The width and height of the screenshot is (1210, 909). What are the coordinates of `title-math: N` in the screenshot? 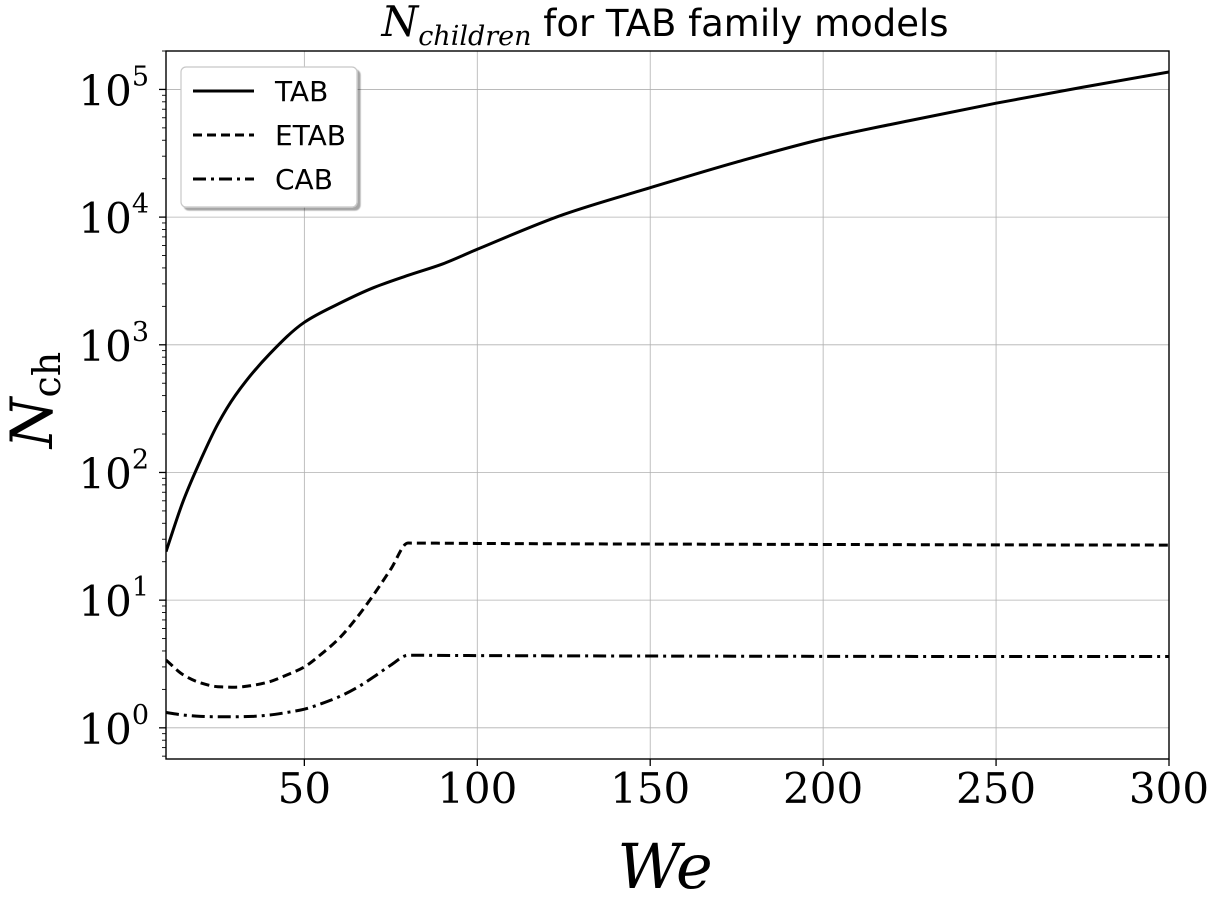 It's located at (399, 23).